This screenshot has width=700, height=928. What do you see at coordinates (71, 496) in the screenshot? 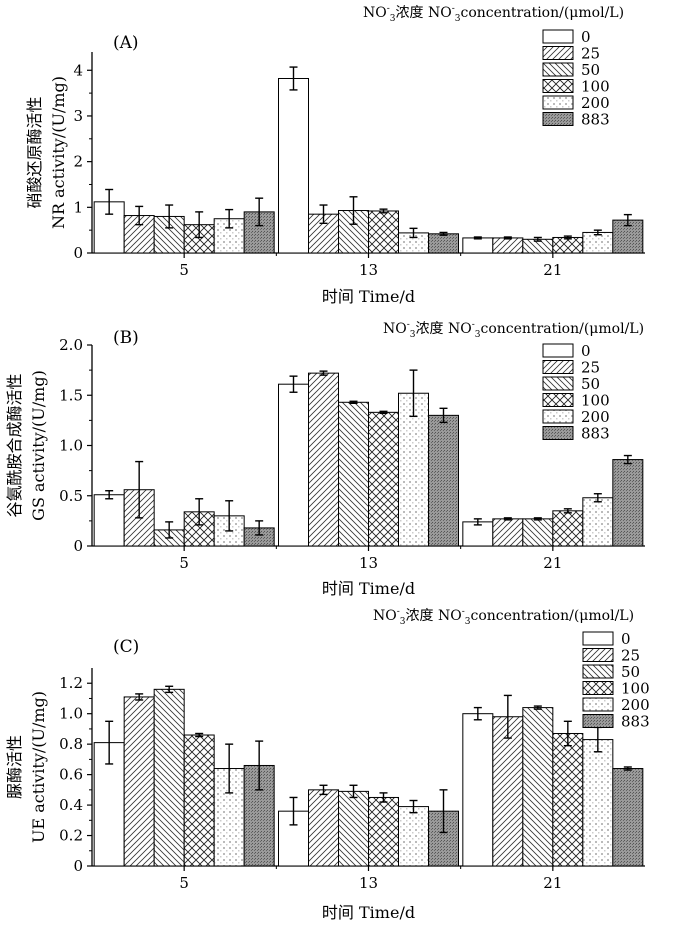
I see `y-tick-label: 0.5` at bounding box center [71, 496].